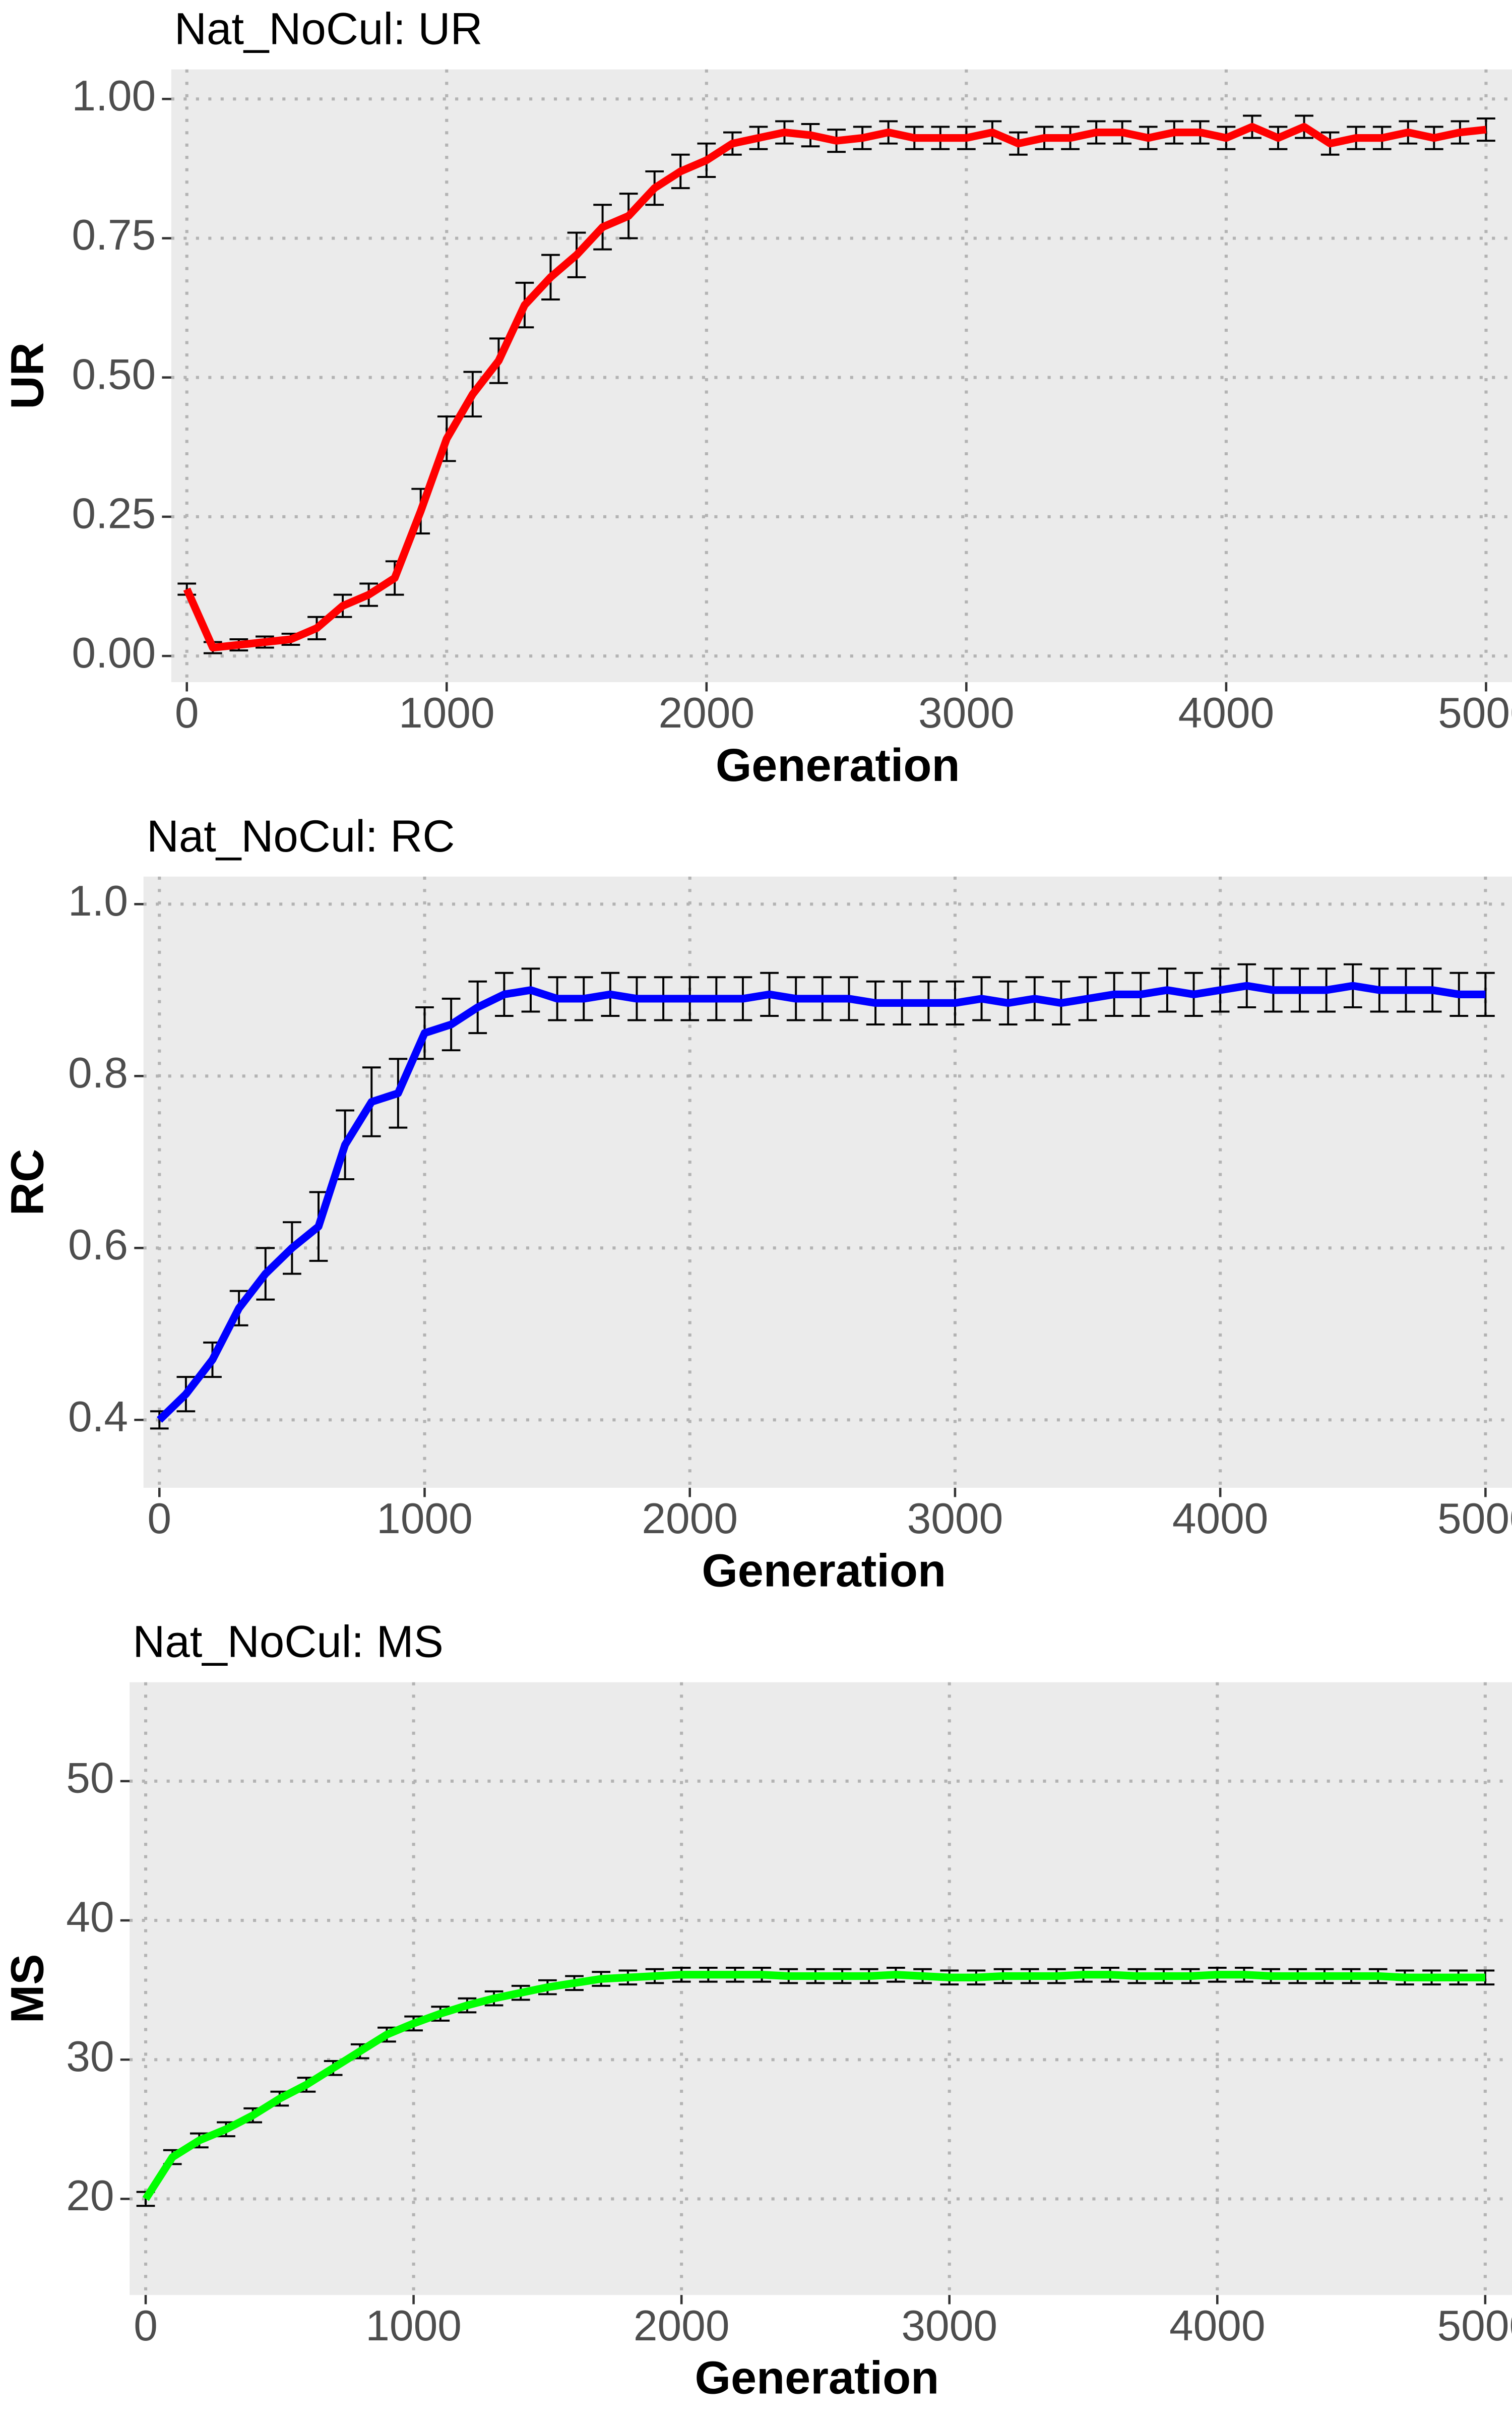  I want to click on chart-title: Nat_NoCul: UR, so click(328, 29).